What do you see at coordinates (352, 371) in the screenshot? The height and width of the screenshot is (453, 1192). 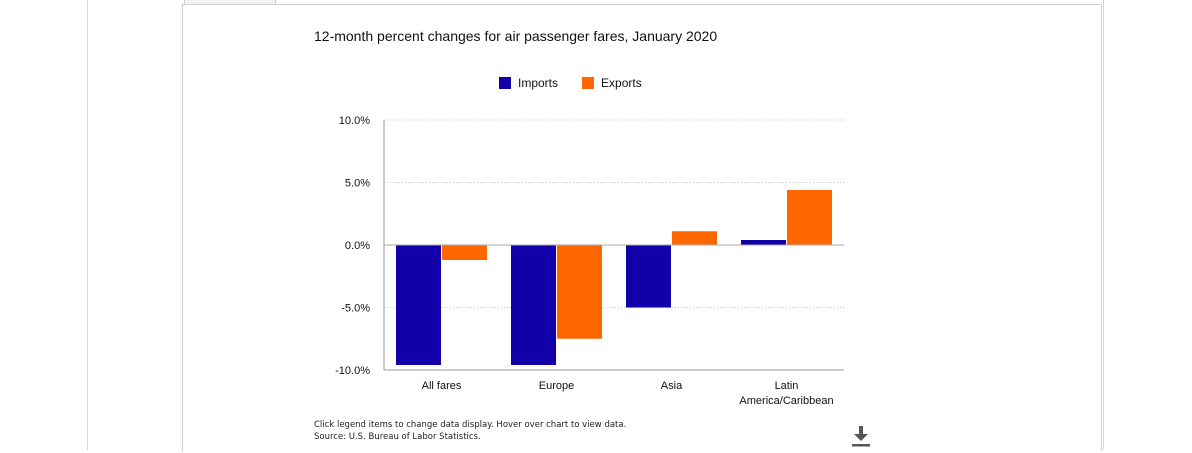 I see `y-tick-label: -10.0%` at bounding box center [352, 371].